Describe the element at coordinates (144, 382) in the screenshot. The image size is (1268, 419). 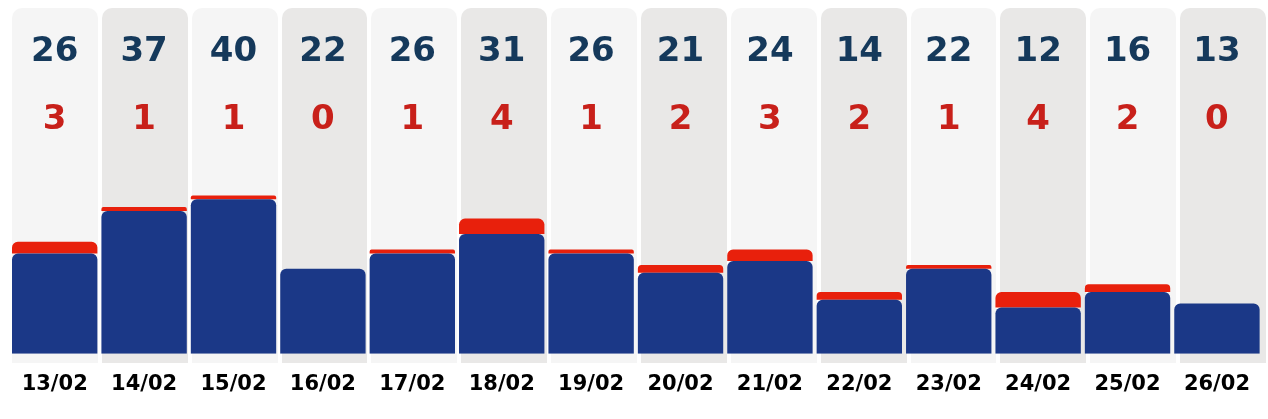
I see `x-tick-label: 14/02` at that location.